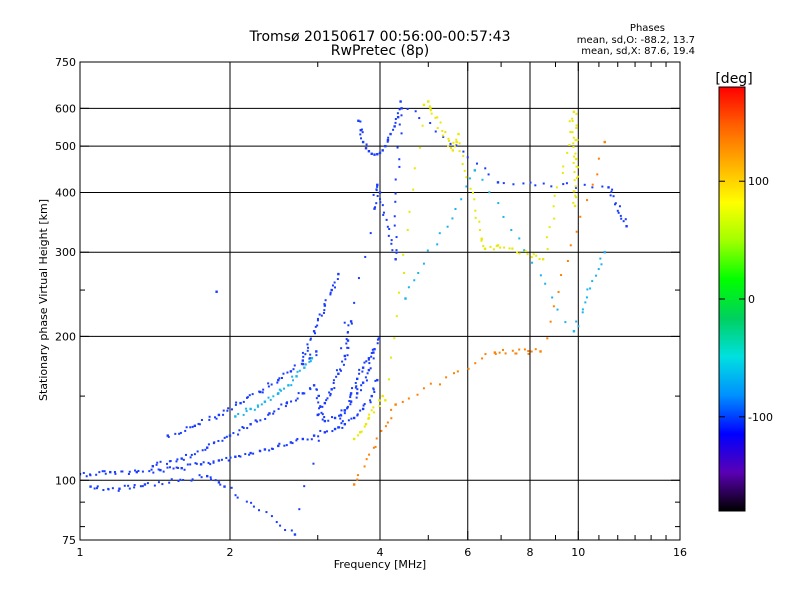 The width and height of the screenshot is (800, 600). I want to click on y-tick-label: 600, so click(65, 108).